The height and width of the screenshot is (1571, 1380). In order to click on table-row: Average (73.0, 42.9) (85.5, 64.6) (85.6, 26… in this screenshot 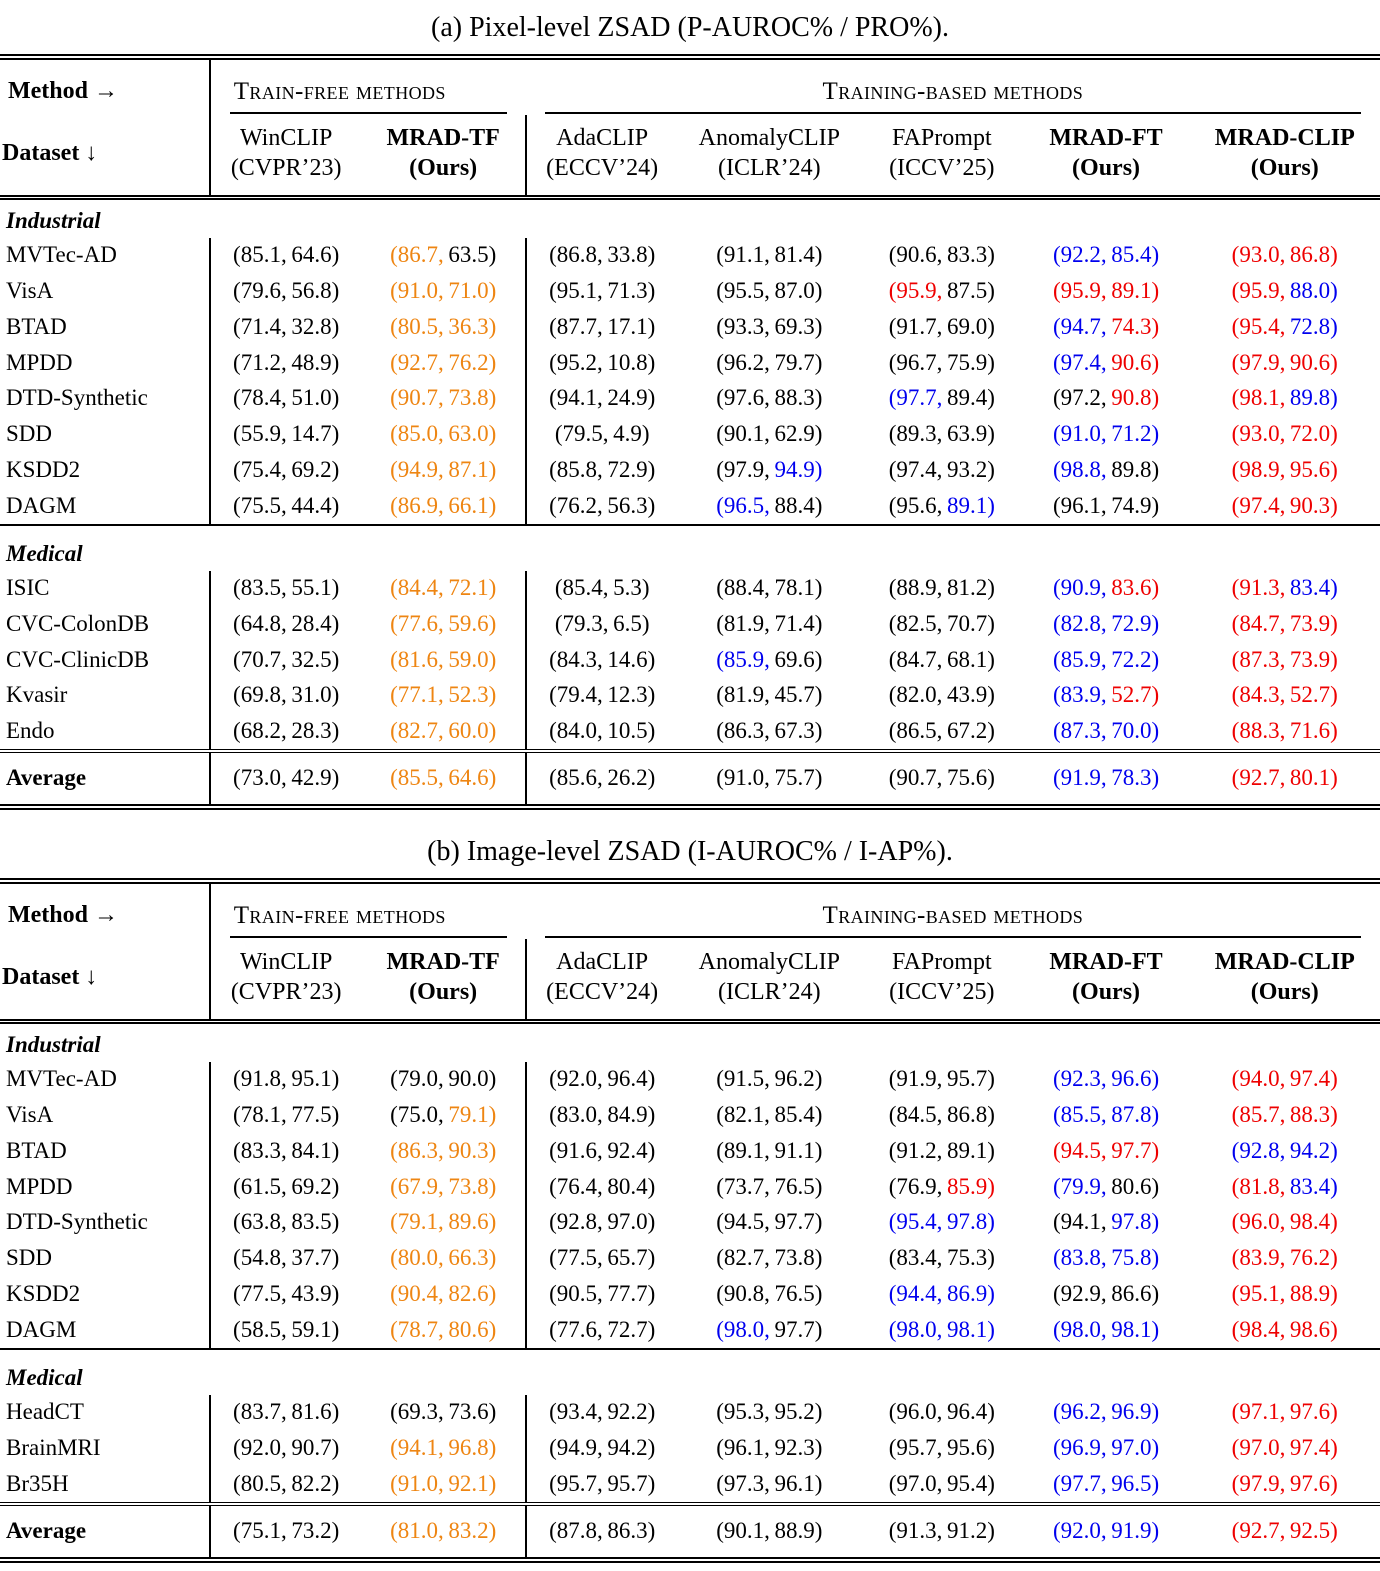, I will do `click(690, 778)`.